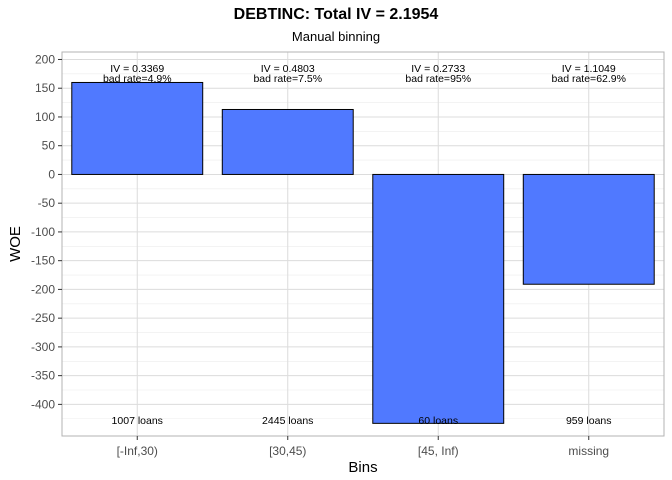  Describe the element at coordinates (588, 451) in the screenshot. I see `x-tick-label: missing` at that location.